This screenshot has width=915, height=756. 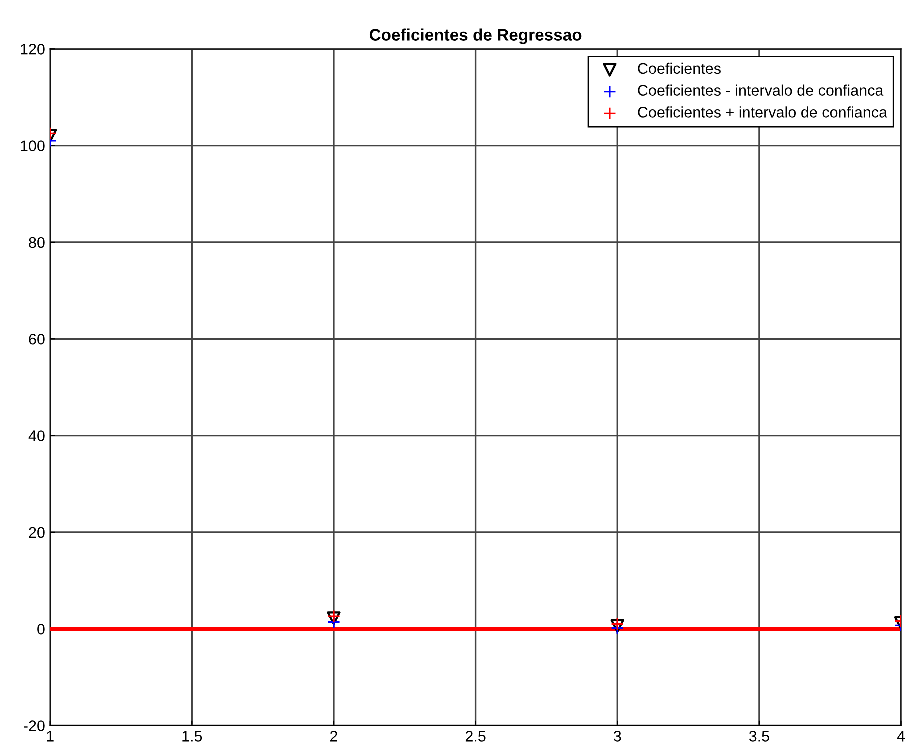 I want to click on x-tick-label: 4, so click(x=901, y=736).